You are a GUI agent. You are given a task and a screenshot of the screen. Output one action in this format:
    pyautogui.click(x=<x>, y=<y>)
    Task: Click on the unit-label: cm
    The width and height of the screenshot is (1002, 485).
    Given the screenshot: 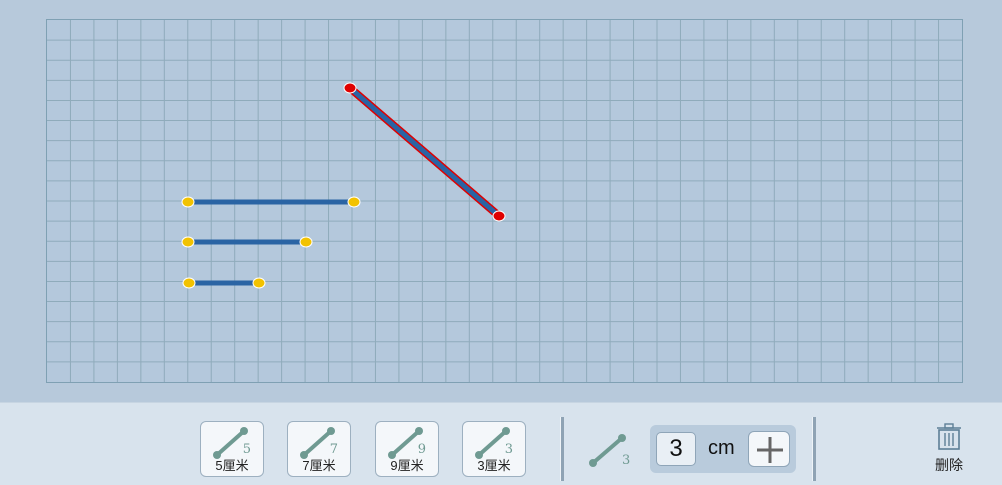 What is the action you would take?
    pyautogui.click(x=721, y=448)
    